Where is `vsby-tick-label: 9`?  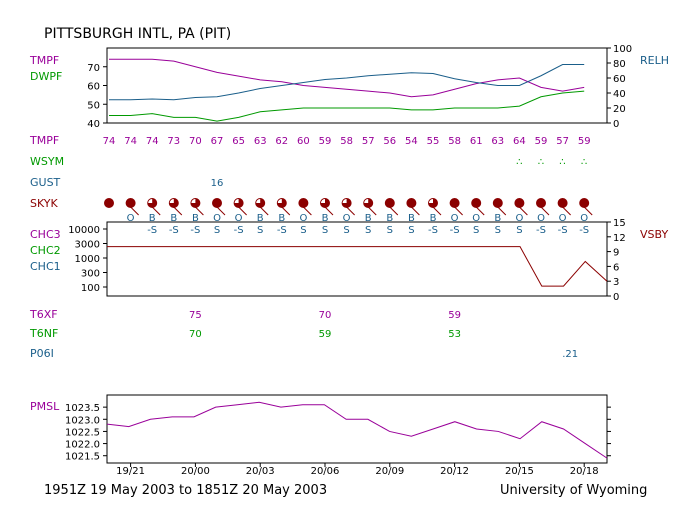
vsby-tick-label: 9 is located at coordinates (616, 253).